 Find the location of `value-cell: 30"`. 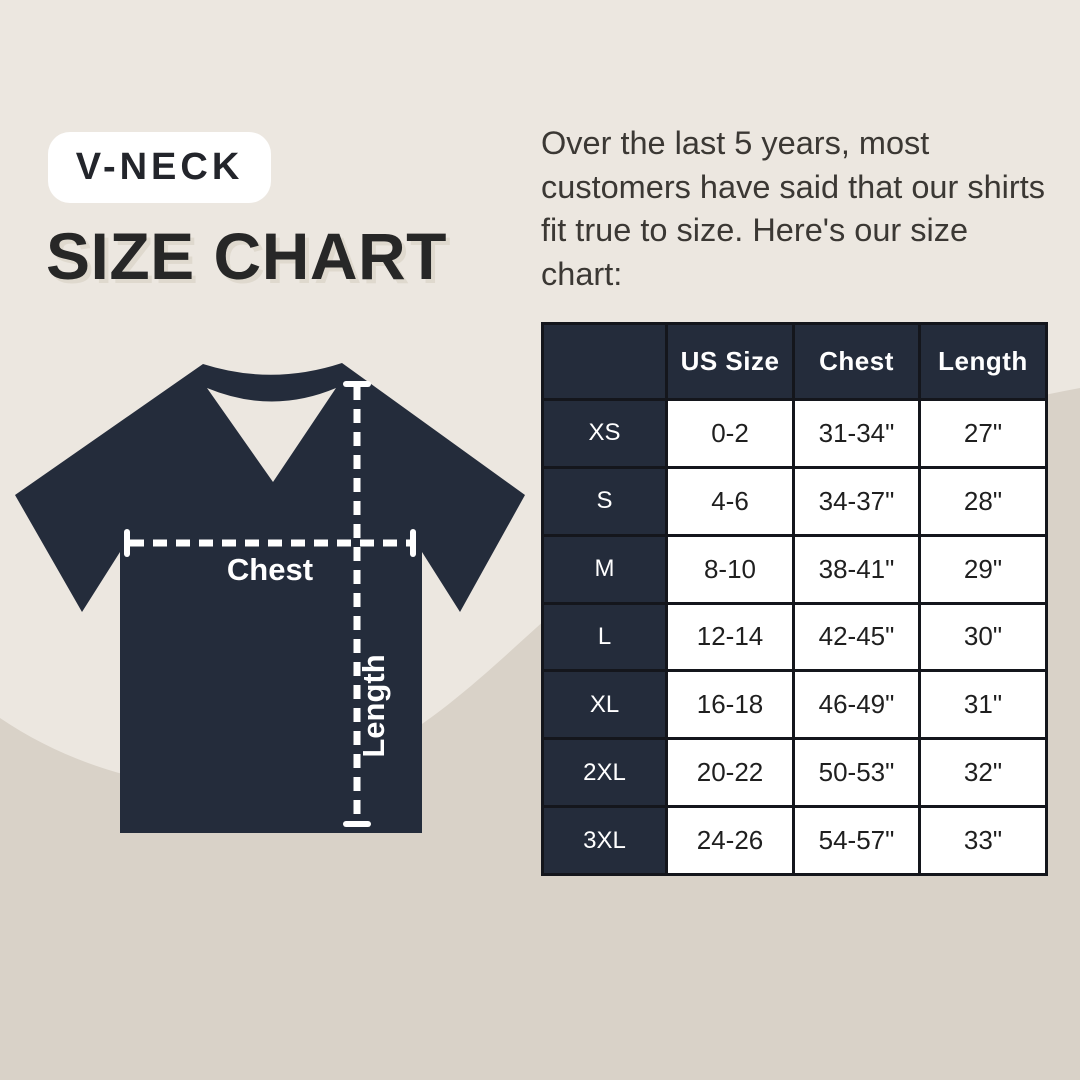

value-cell: 30" is located at coordinates (983, 637).